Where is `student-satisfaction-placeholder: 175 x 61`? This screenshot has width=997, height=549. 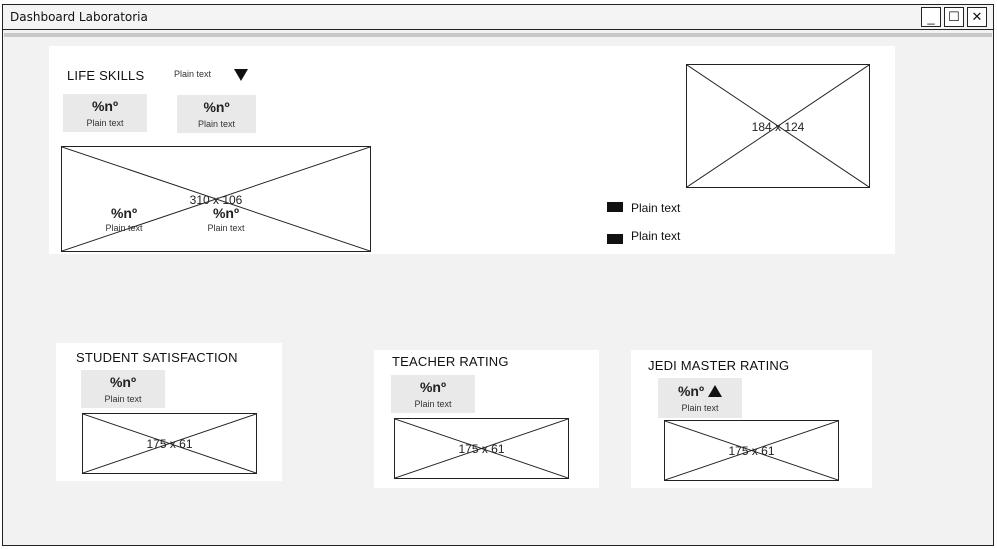
student-satisfaction-placeholder: 175 x 61 is located at coordinates (169, 443).